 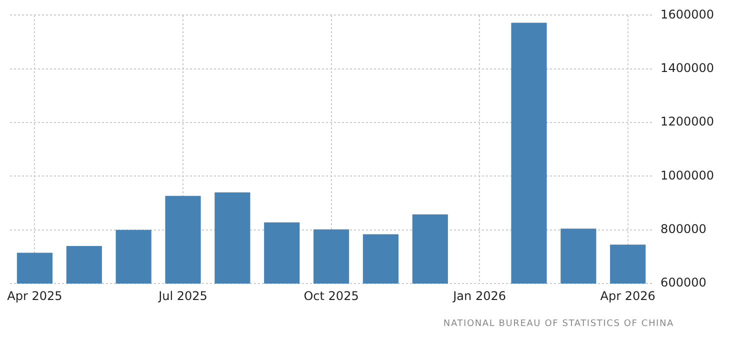 What do you see at coordinates (687, 68) in the screenshot?
I see `y-tick-label: 1400000` at bounding box center [687, 68].